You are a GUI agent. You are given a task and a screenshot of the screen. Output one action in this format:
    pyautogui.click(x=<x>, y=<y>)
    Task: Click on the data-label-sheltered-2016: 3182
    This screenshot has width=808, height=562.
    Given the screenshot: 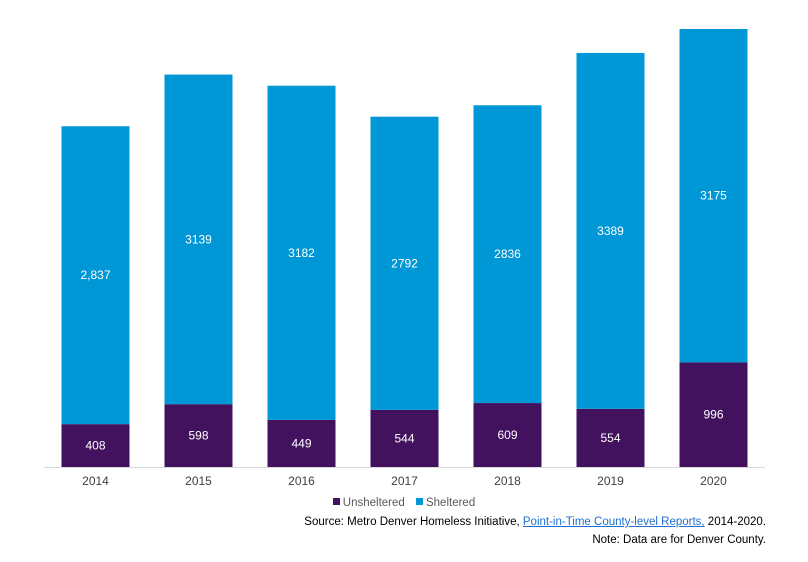 What is the action you would take?
    pyautogui.click(x=301, y=253)
    